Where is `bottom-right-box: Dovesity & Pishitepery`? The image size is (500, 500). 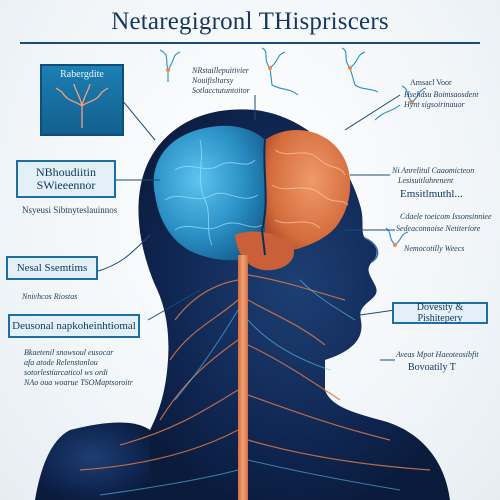 bottom-right-box: Dovesity & Pishitepery is located at coordinates (440, 313).